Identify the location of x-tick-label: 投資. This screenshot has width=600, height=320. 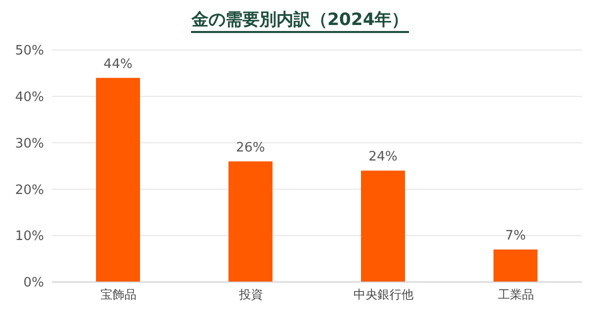
(250, 295).